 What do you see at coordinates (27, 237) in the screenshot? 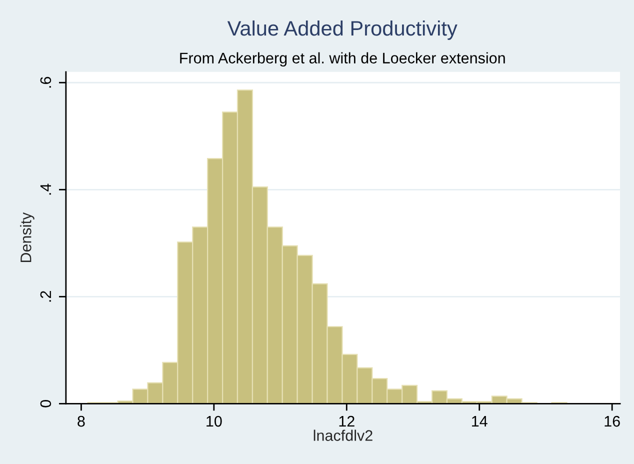
I see `y-axis-title: Density` at bounding box center [27, 237].